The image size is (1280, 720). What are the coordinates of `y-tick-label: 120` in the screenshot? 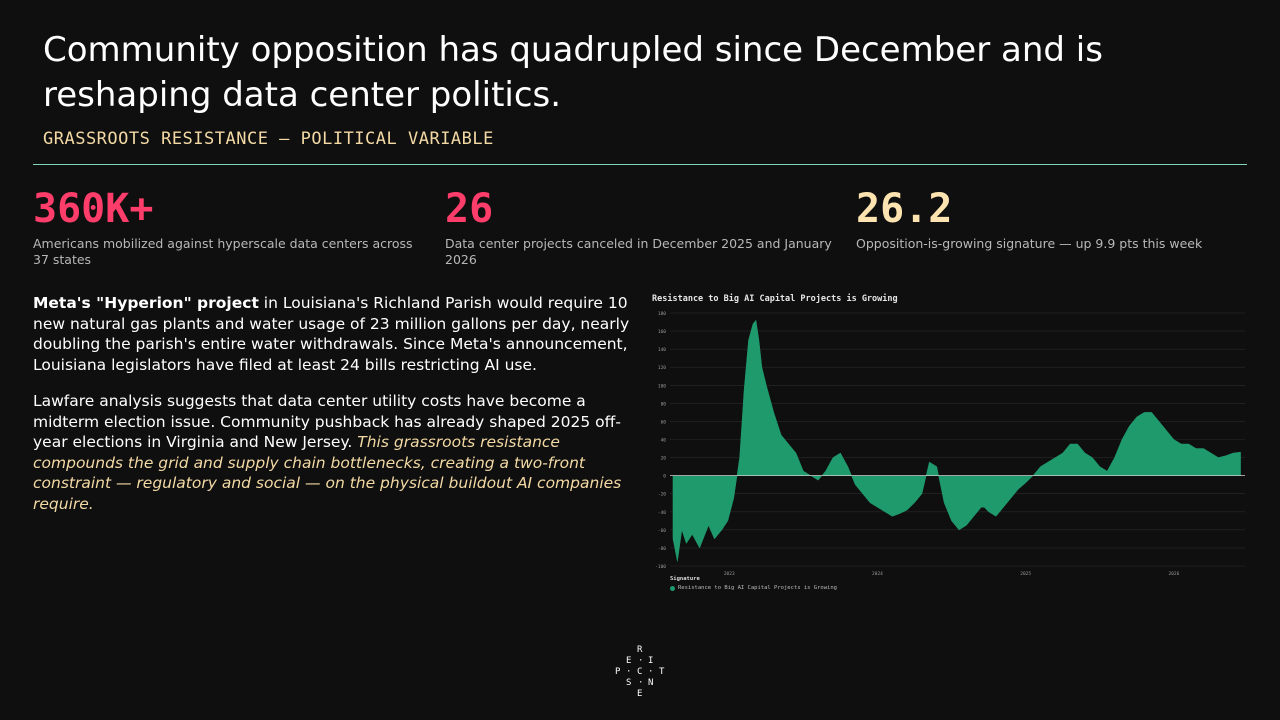 It's located at (662, 368).